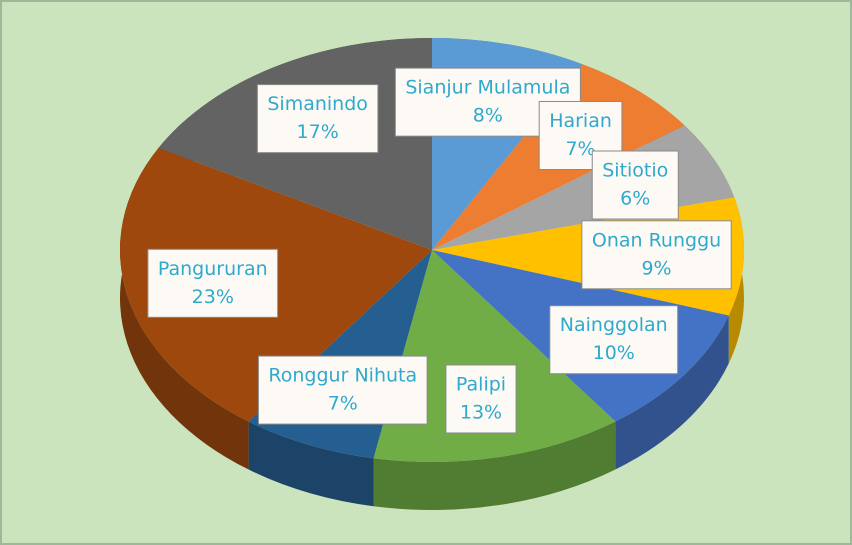 The height and width of the screenshot is (545, 852). I want to click on data-label: Nainggolan 10%, so click(614, 340).